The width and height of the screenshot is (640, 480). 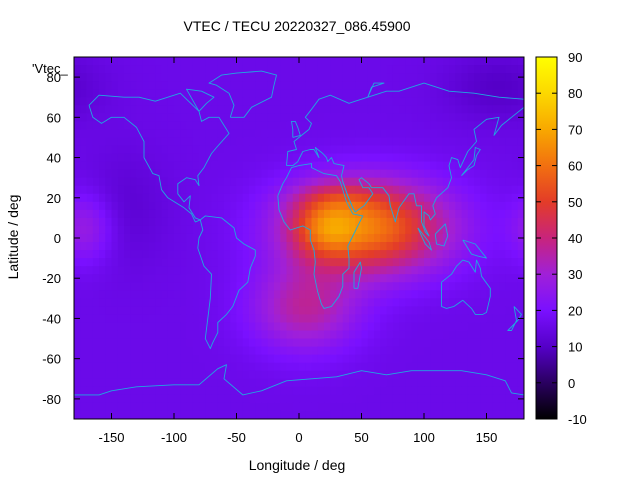 What do you see at coordinates (575, 93) in the screenshot?
I see `colorbar-tick-label: 80` at bounding box center [575, 93].